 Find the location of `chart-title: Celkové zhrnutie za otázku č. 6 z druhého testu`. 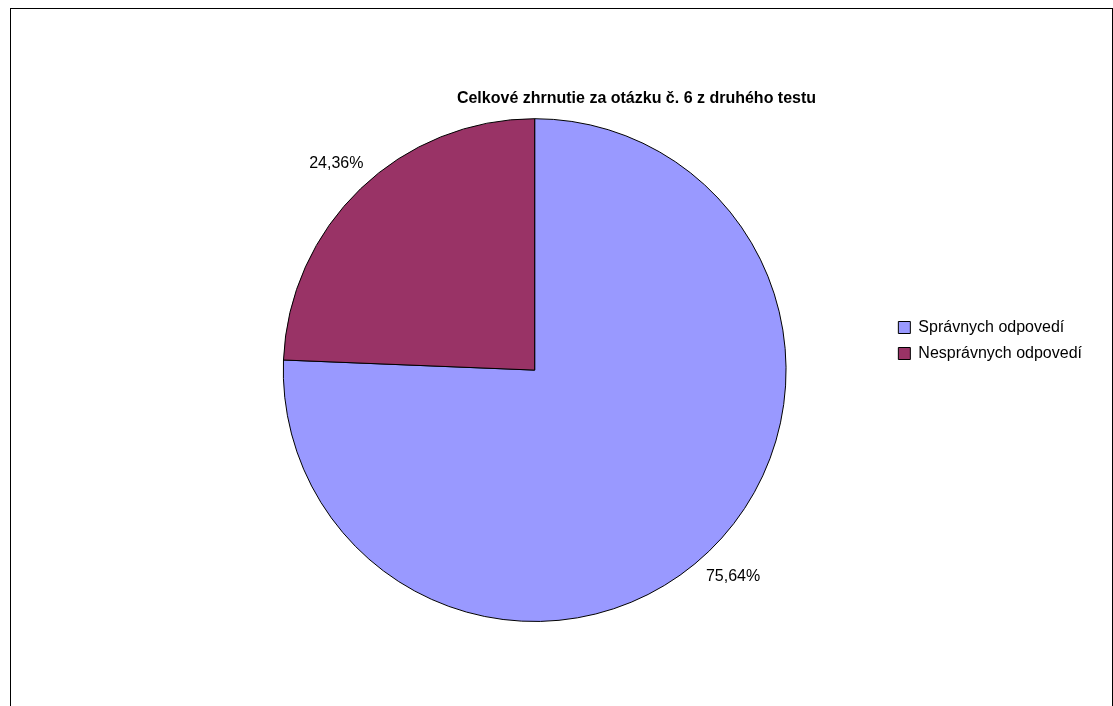

chart-title: Celkové zhrnutie za otázku č. 6 z druhého testu is located at coordinates (636, 98).